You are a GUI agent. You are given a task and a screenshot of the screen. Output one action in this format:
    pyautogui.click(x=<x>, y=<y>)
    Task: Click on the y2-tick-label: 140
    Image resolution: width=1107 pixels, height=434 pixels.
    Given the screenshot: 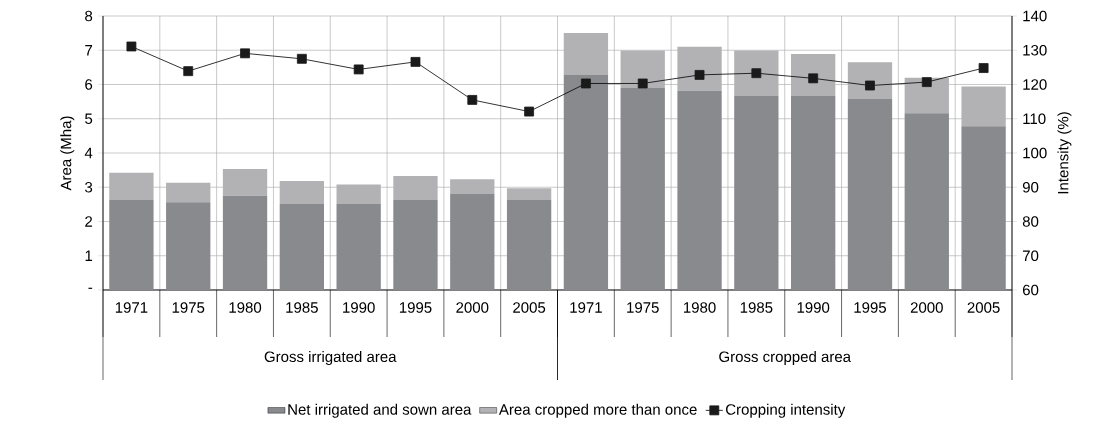 What is the action you would take?
    pyautogui.click(x=1035, y=16)
    